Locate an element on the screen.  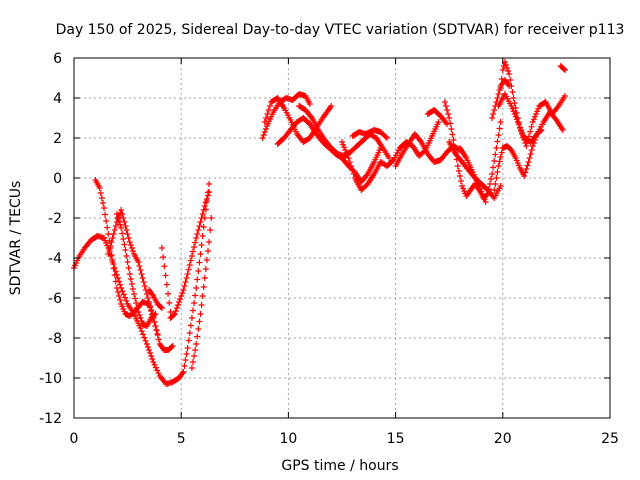
series-track-l is located at coordinates (329, 150).